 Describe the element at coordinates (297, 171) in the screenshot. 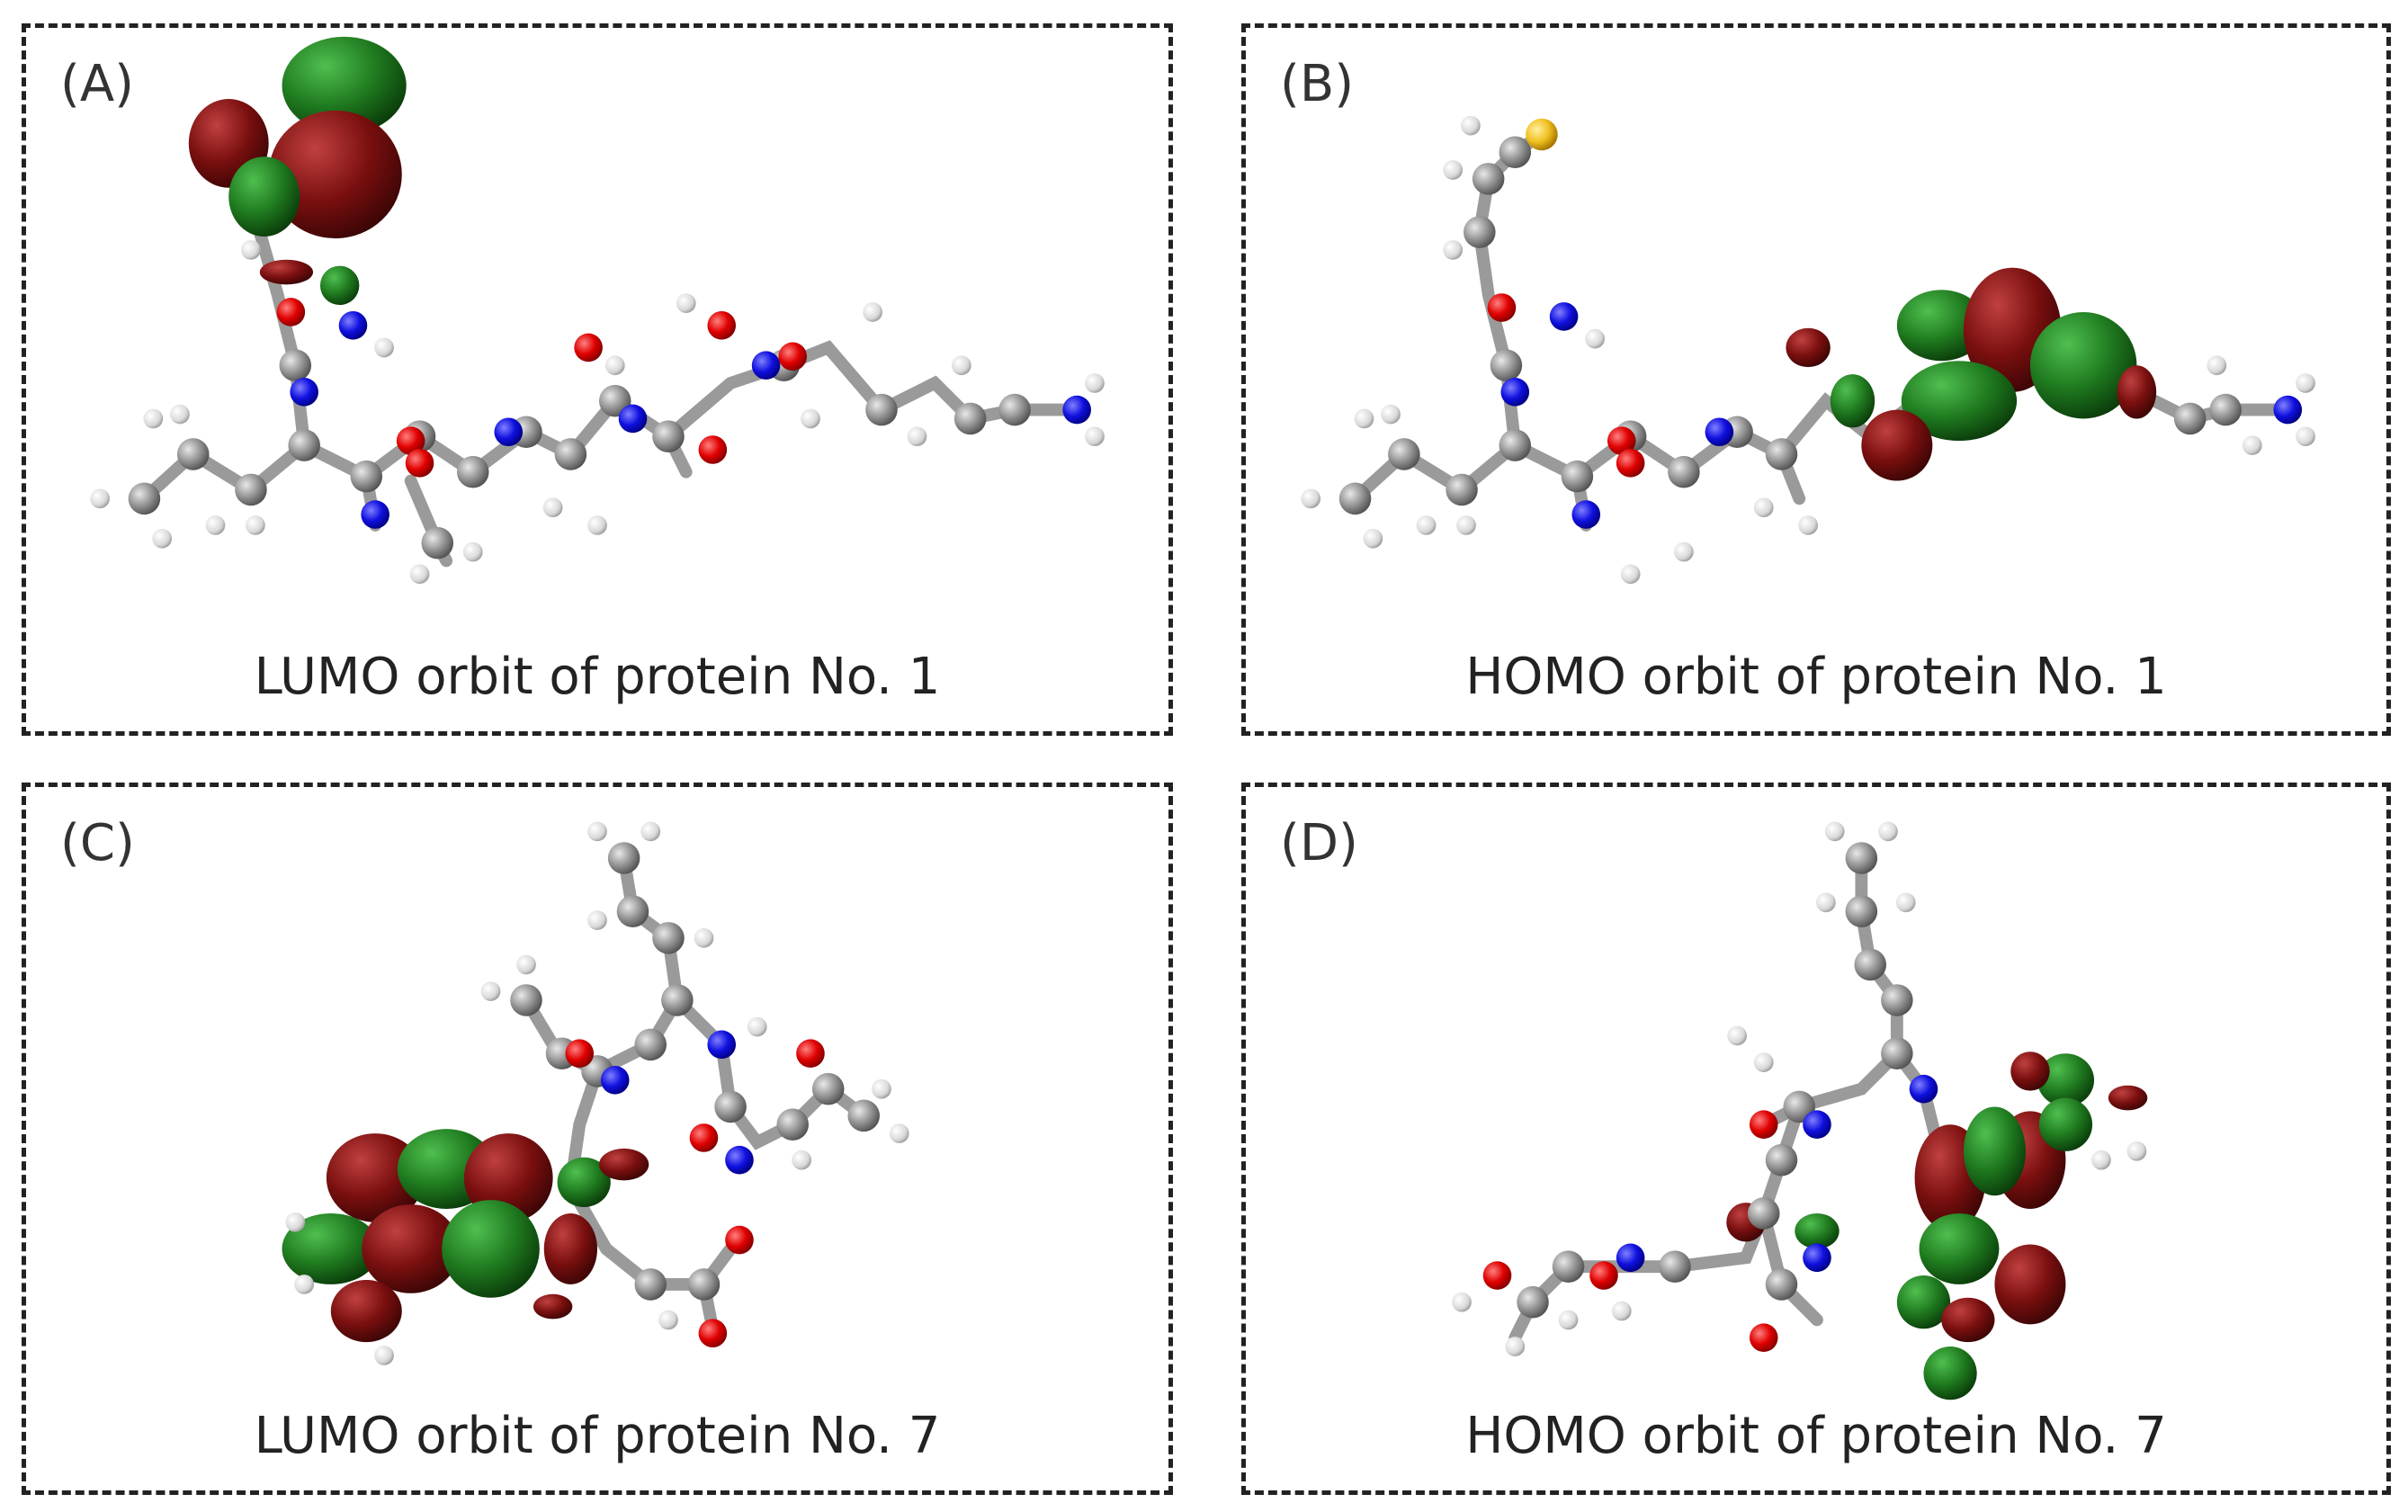

I see `orbital-lobes-a` at that location.